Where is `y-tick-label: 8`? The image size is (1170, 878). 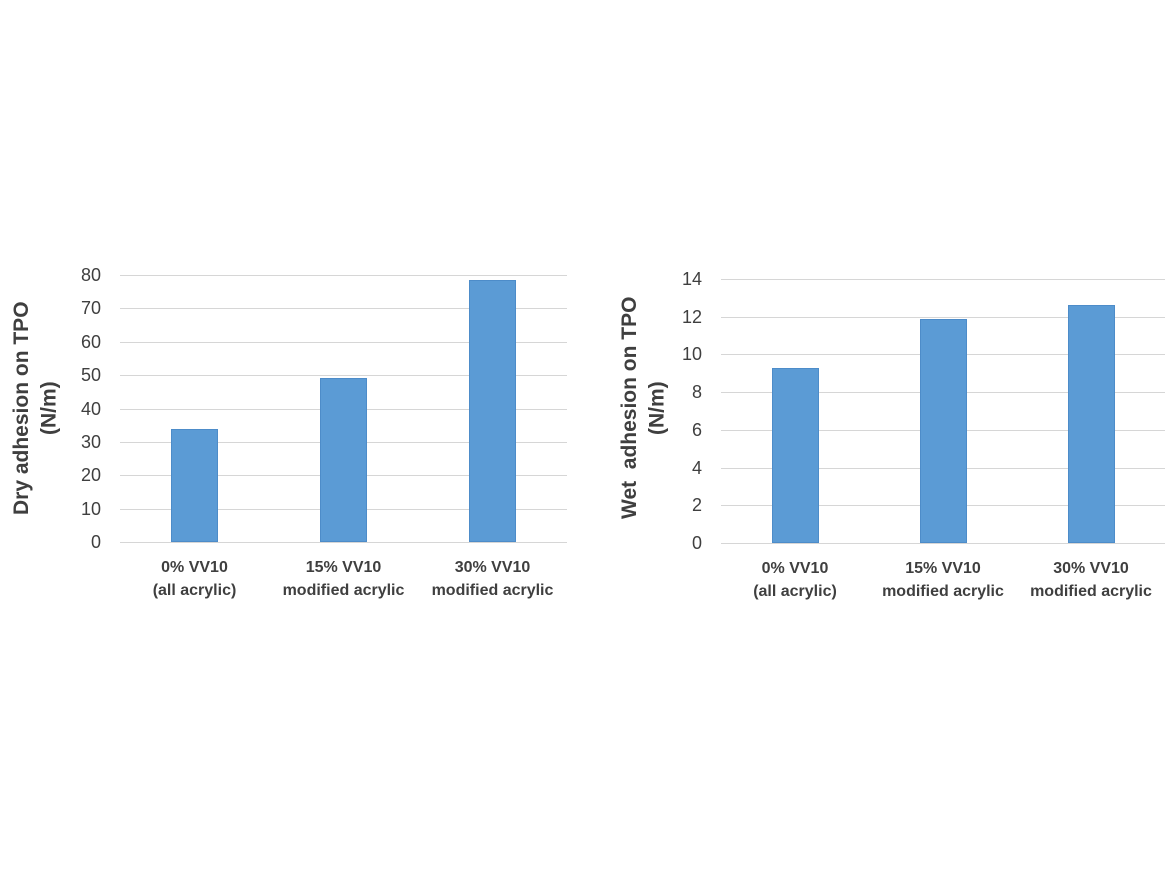
y-tick-label: 8 is located at coordinates (696, 392).